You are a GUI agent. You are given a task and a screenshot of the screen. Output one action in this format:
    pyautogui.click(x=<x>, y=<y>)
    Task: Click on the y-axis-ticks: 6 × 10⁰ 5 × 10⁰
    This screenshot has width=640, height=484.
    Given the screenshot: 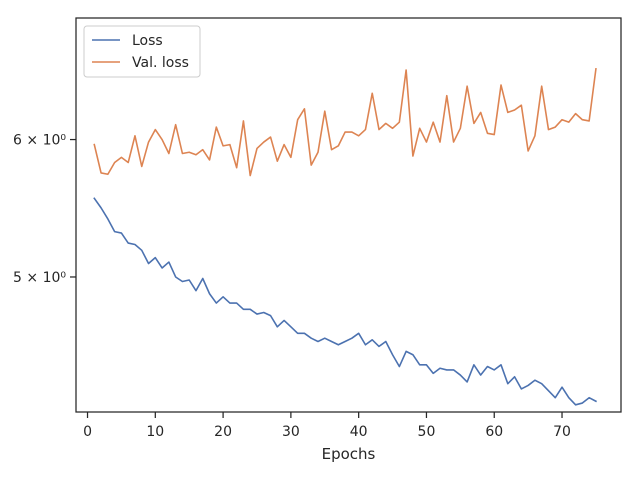 What is the action you would take?
    pyautogui.click(x=44, y=209)
    